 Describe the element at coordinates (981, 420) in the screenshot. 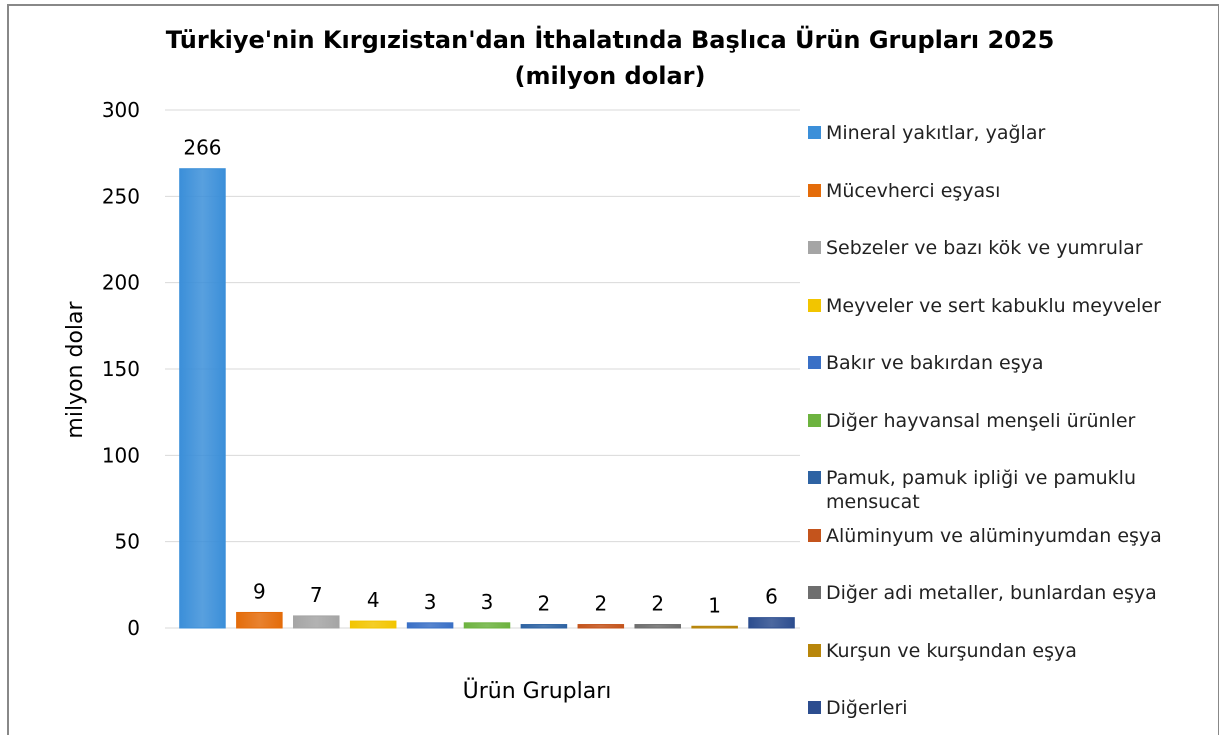

I see `legend-label: Diğer hayvansal menşeli ürünler` at that location.